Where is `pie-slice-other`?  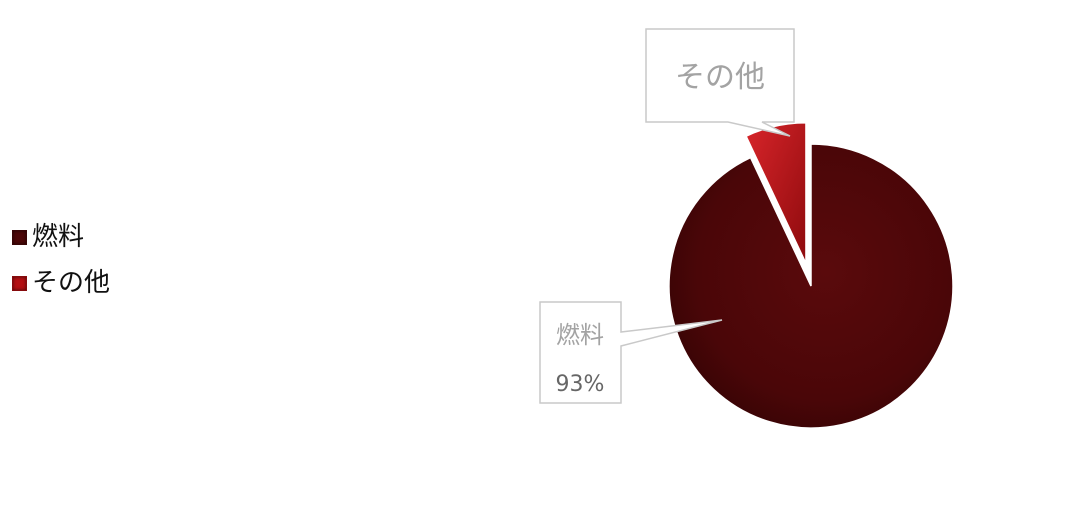
pie-slice-other is located at coordinates (776, 193).